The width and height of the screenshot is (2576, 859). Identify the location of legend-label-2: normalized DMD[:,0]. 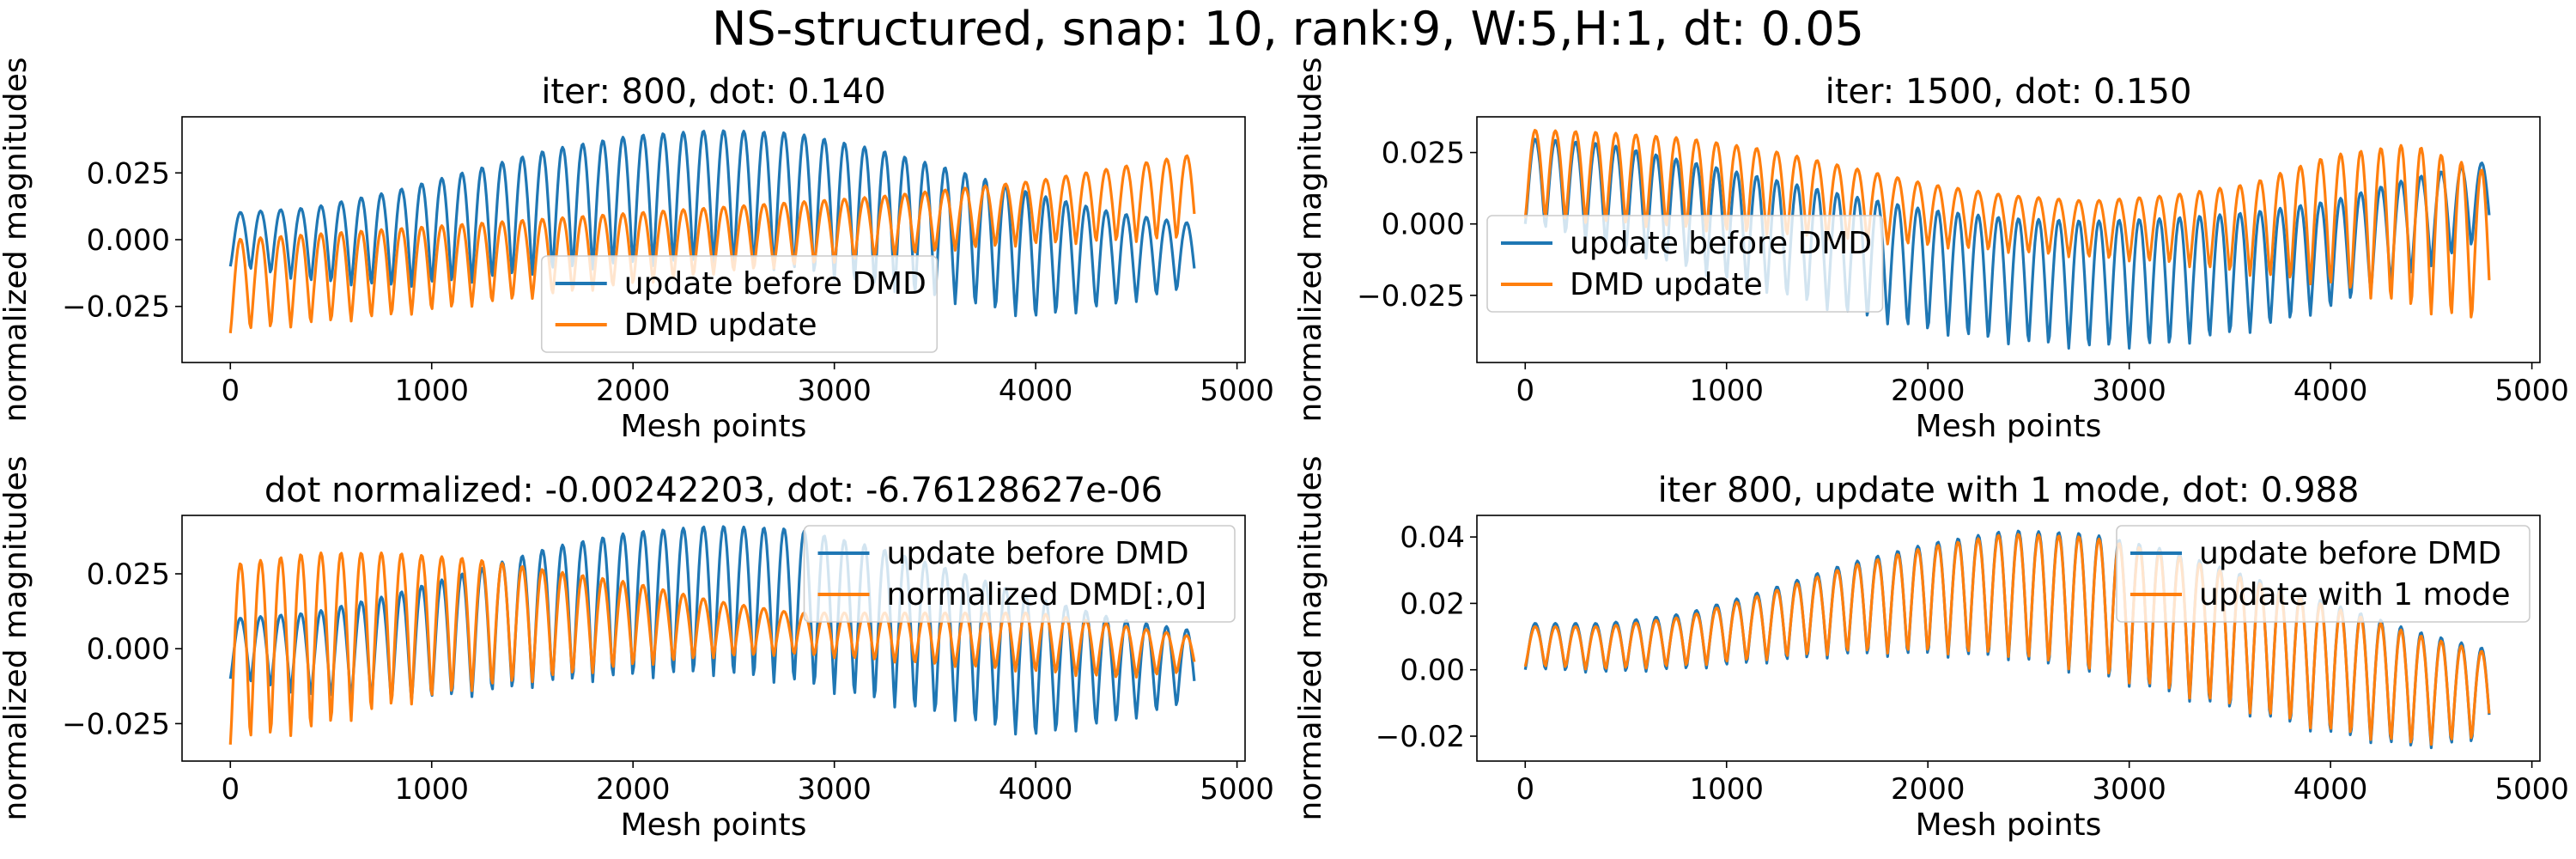
(1047, 595).